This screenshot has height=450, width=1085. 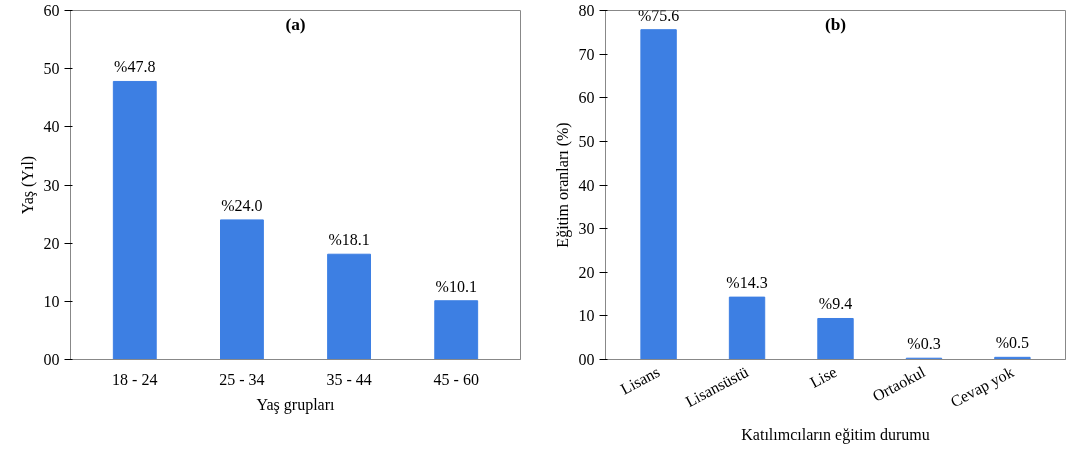 What do you see at coordinates (835, 24) in the screenshot?
I see `chart-title: (b)` at bounding box center [835, 24].